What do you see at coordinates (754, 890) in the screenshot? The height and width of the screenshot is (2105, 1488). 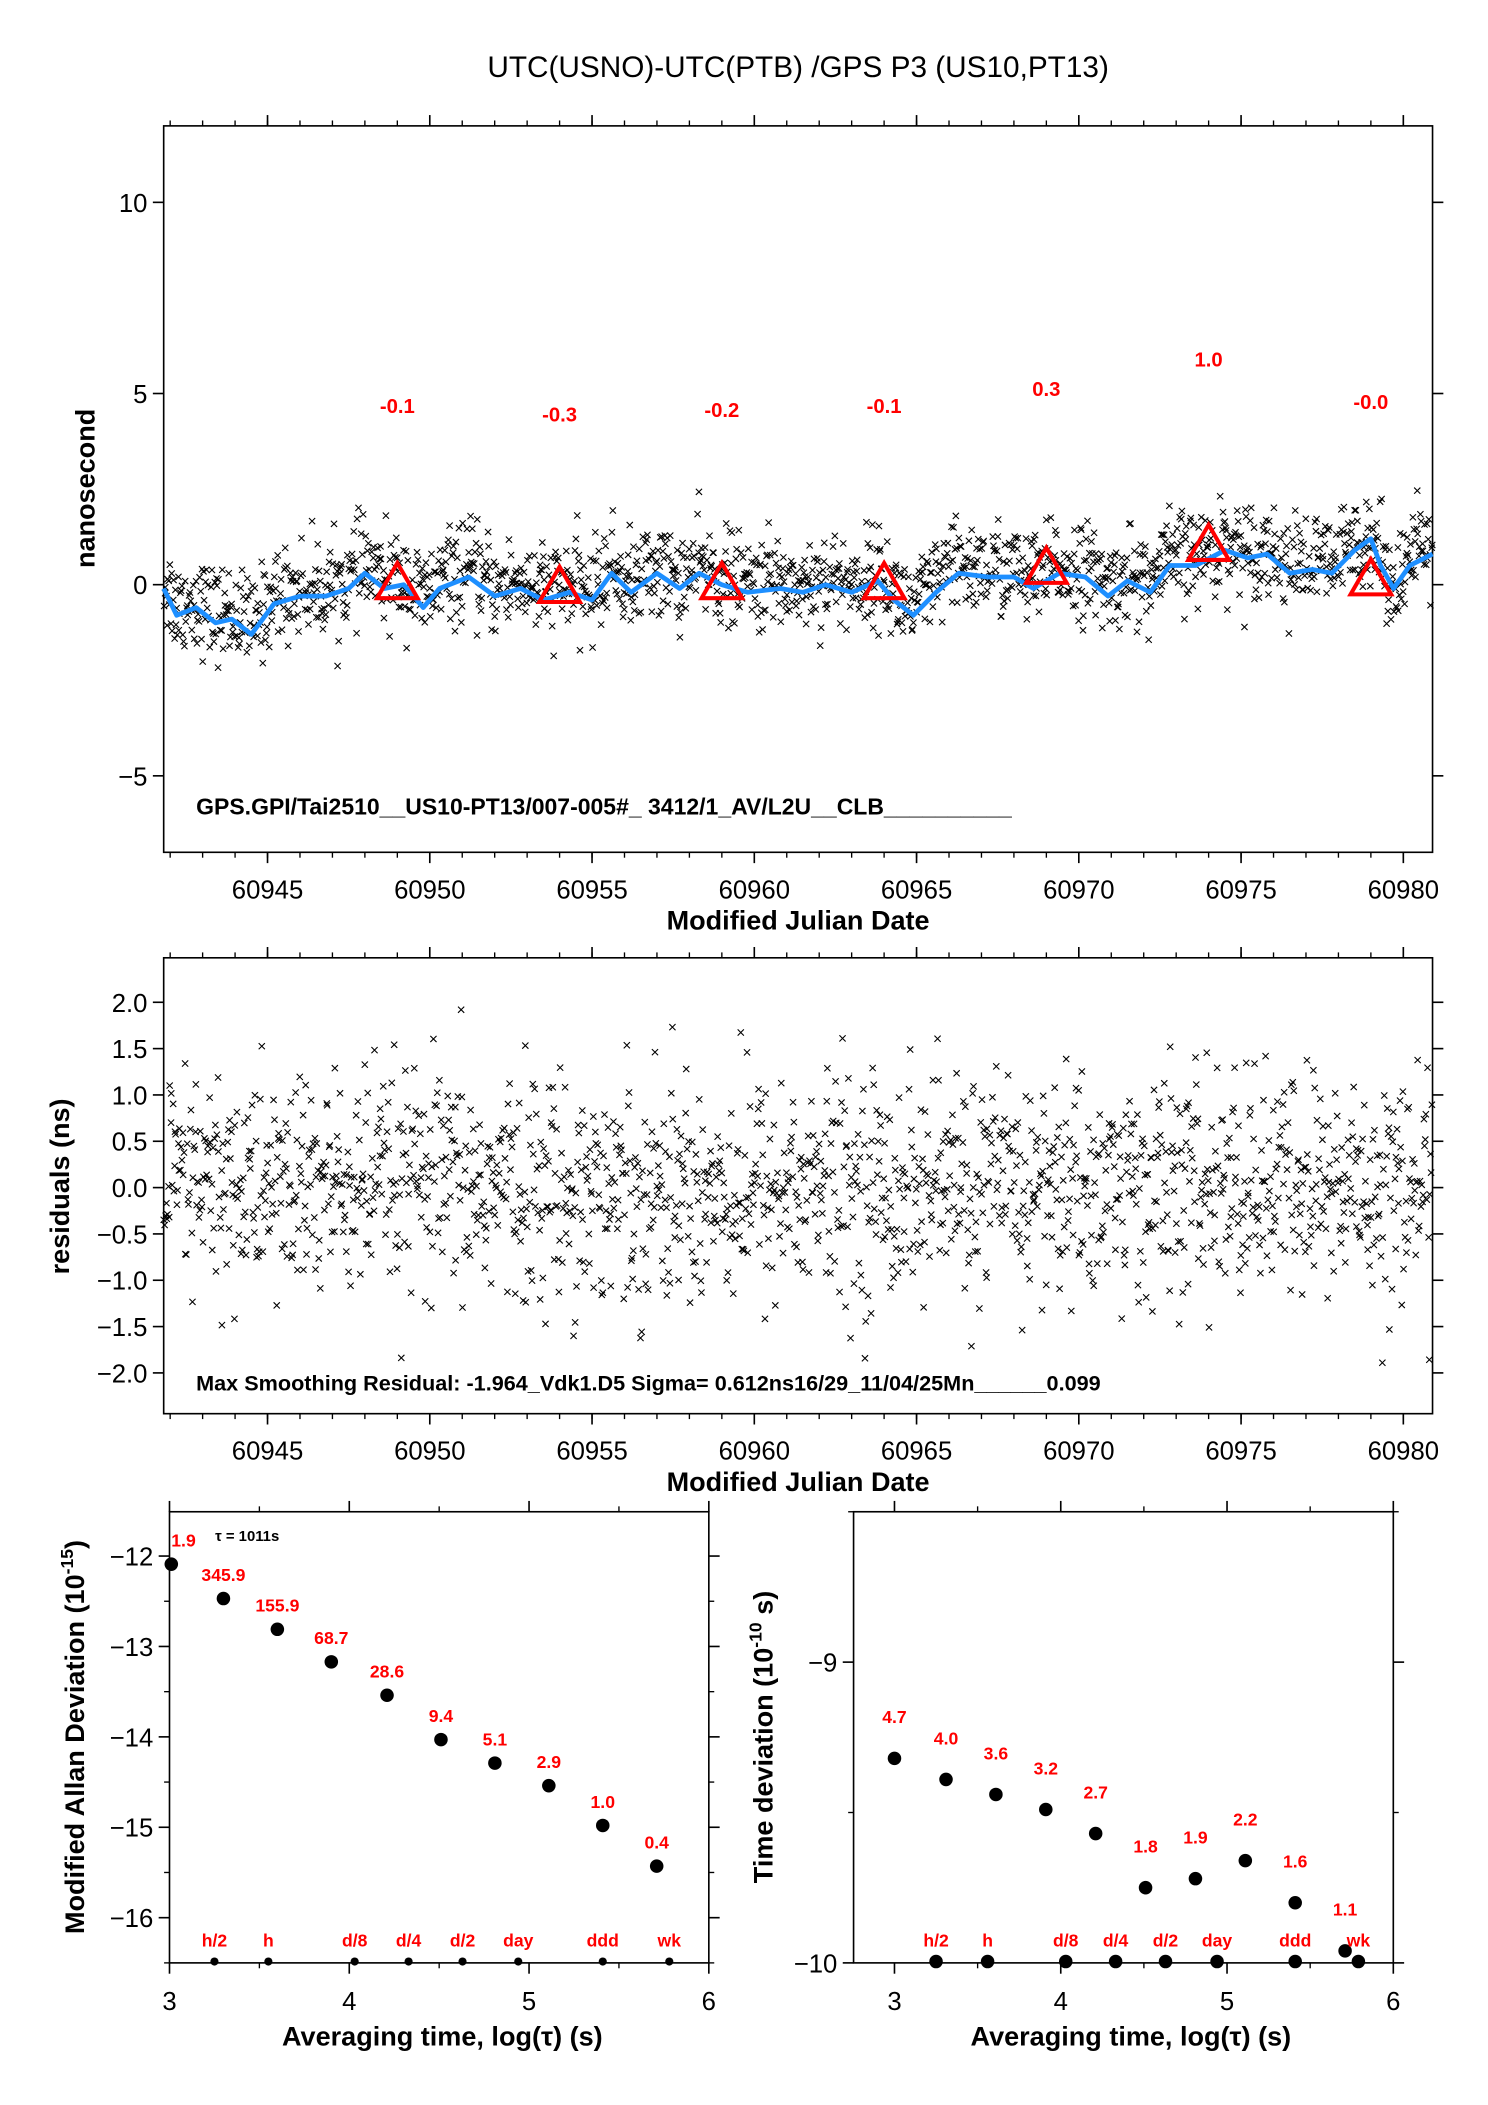 I see `x-tick-label: 60960` at bounding box center [754, 890].